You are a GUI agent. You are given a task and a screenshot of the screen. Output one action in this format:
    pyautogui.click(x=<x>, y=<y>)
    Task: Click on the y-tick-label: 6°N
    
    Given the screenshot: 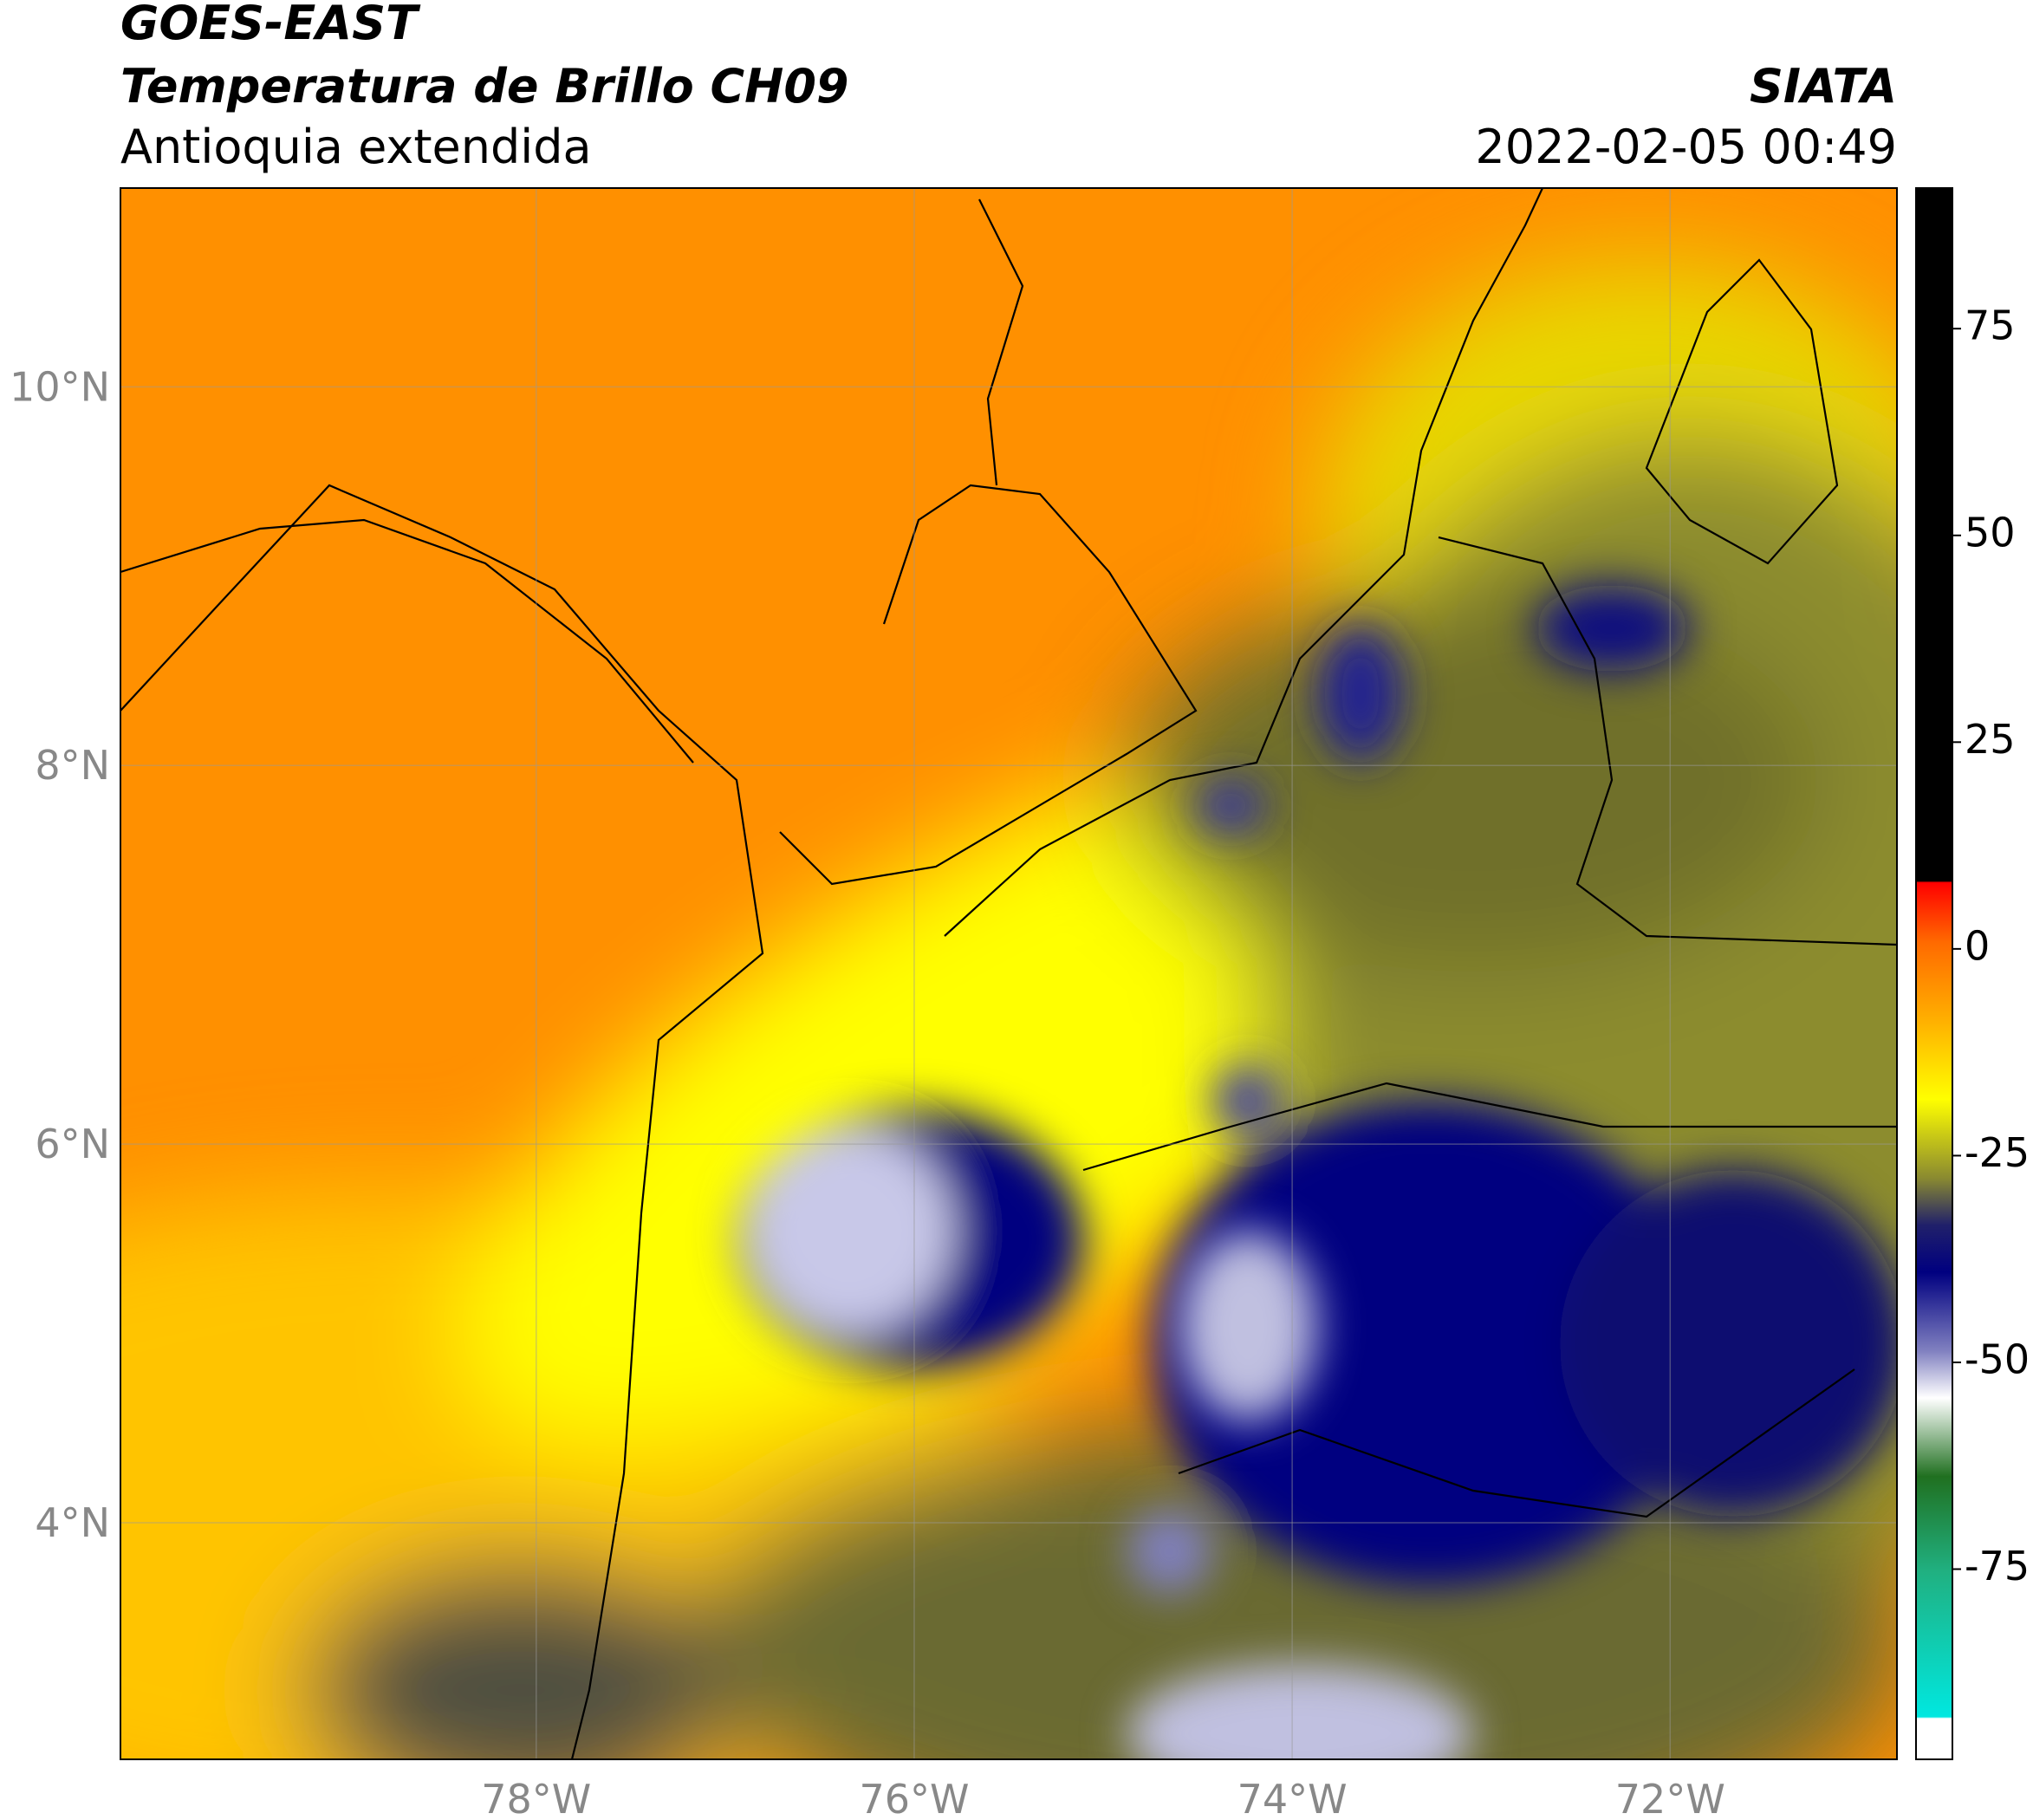 What is the action you would take?
    pyautogui.click(x=72, y=1144)
    